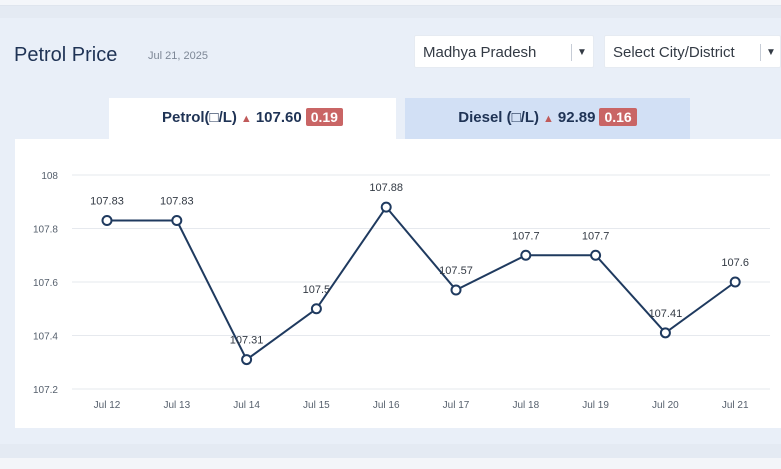 The width and height of the screenshot is (781, 469). What do you see at coordinates (456, 271) in the screenshot?
I see `data-label: 107.57` at bounding box center [456, 271].